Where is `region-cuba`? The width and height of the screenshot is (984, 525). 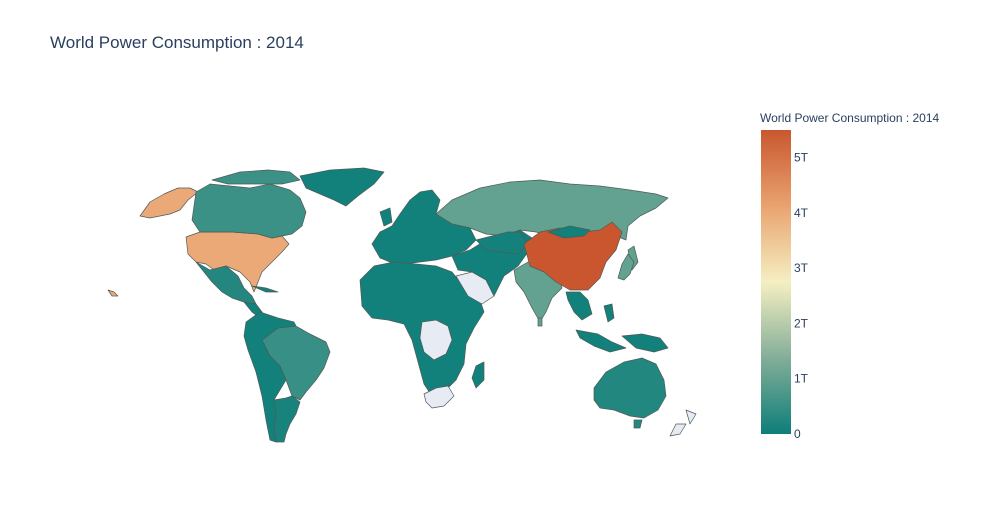 region-cuba is located at coordinates (265, 289).